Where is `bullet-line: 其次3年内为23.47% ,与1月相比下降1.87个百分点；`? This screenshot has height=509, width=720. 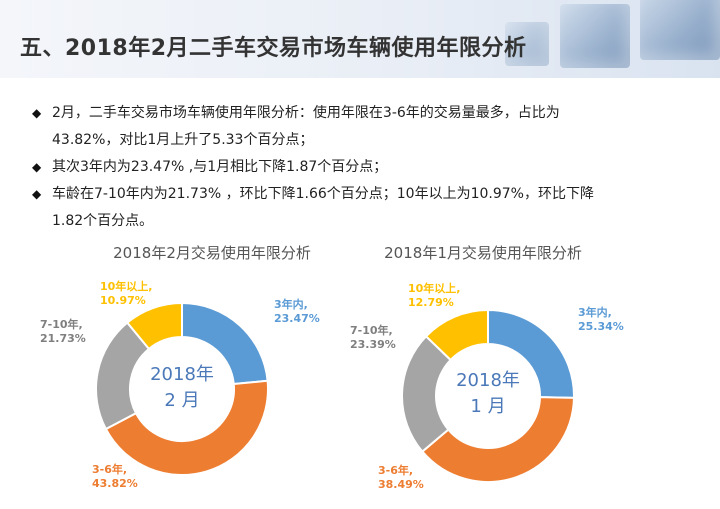 bullet-line: 其次3年内为23.47% ,与1月相比下降1.87个百分点； is located at coordinates (220, 167).